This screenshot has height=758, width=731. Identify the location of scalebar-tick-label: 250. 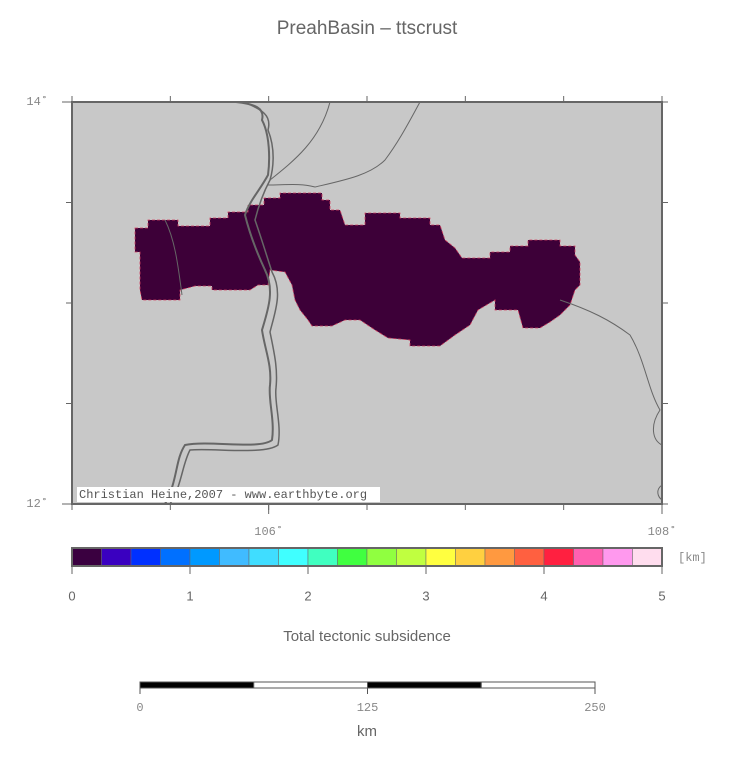
(595, 708).